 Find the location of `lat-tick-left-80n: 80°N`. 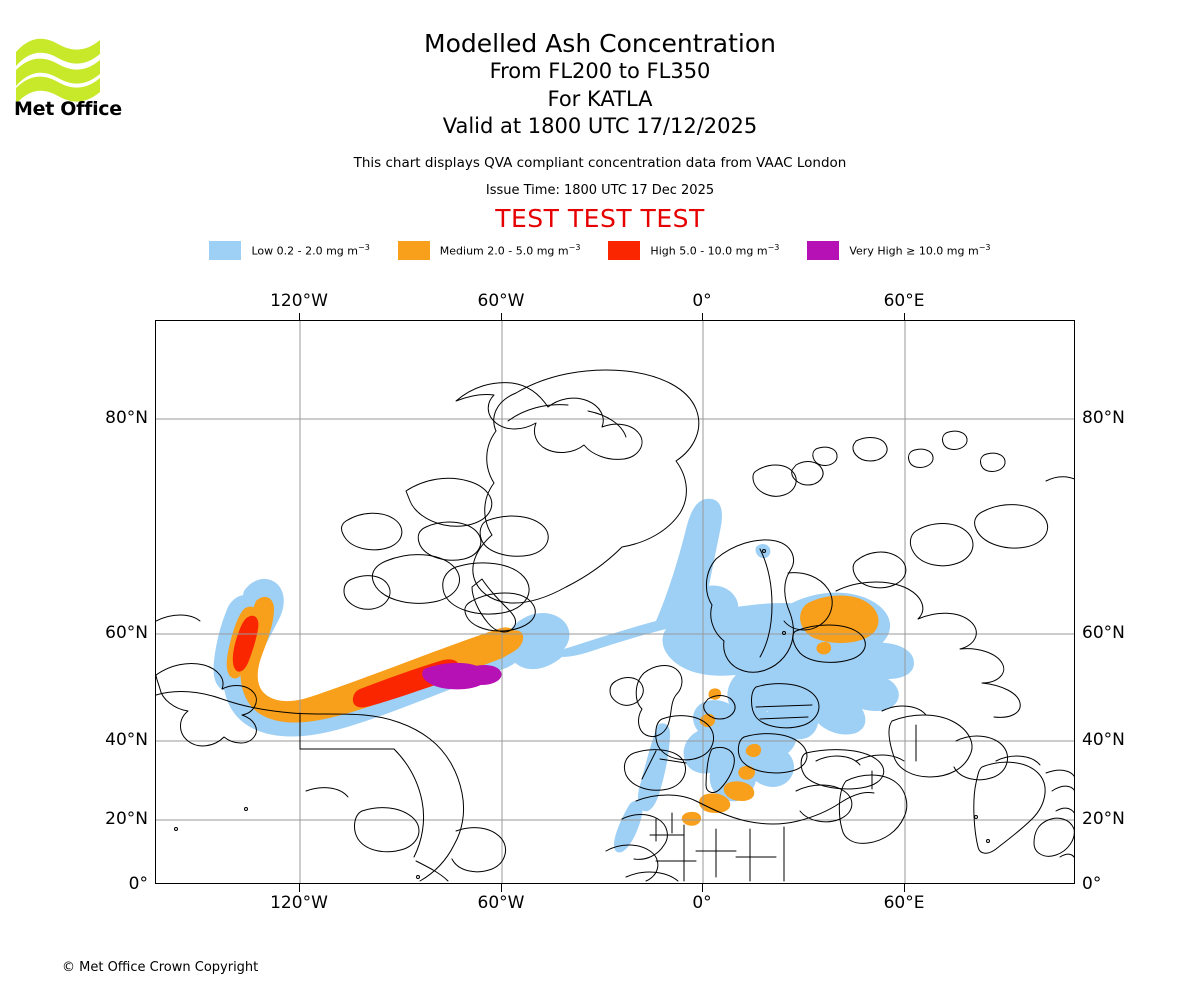

lat-tick-left-80n: 80°N is located at coordinates (126, 418).